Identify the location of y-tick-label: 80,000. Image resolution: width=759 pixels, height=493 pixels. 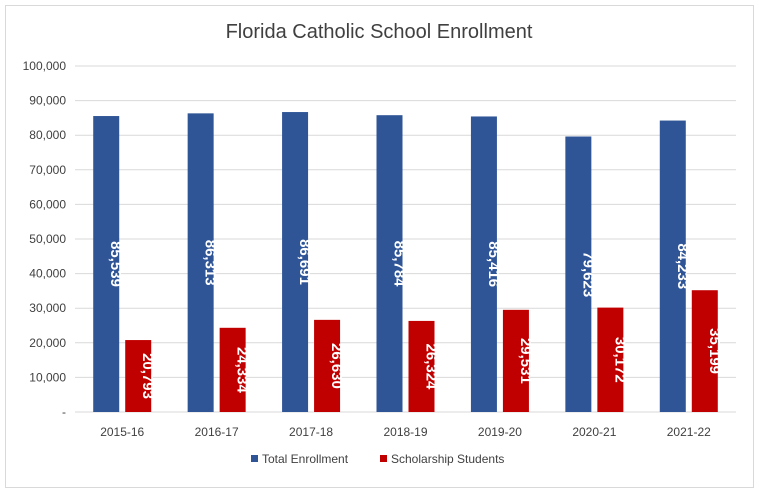
(47, 135).